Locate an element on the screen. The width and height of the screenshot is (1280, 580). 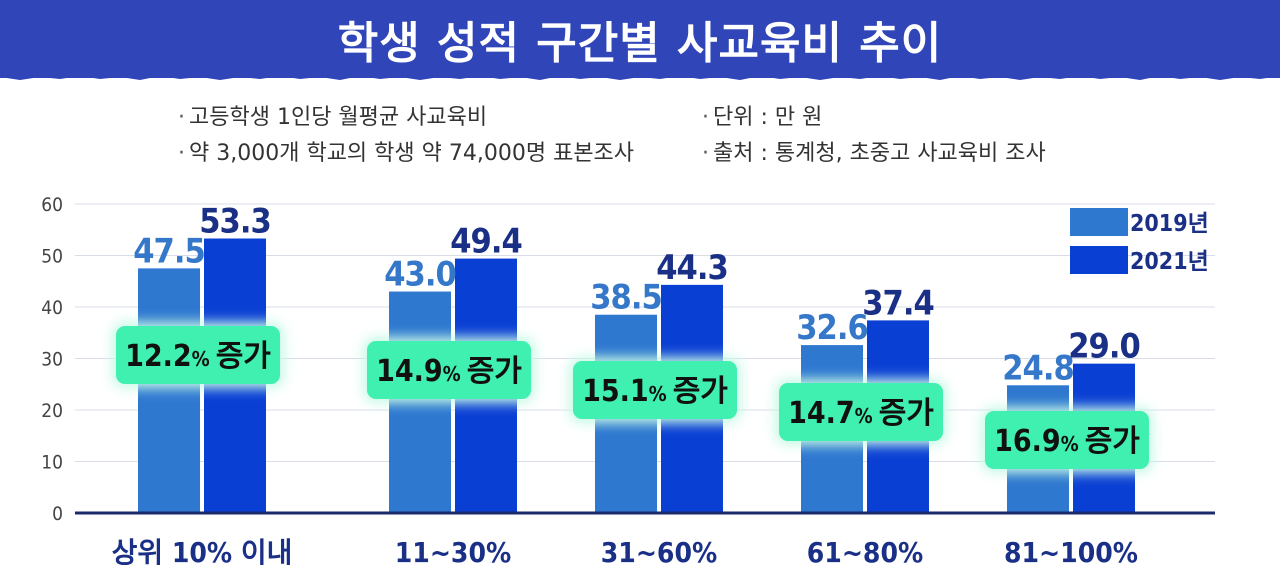
badge-text: 14.9% 증가 is located at coordinates (449, 371).